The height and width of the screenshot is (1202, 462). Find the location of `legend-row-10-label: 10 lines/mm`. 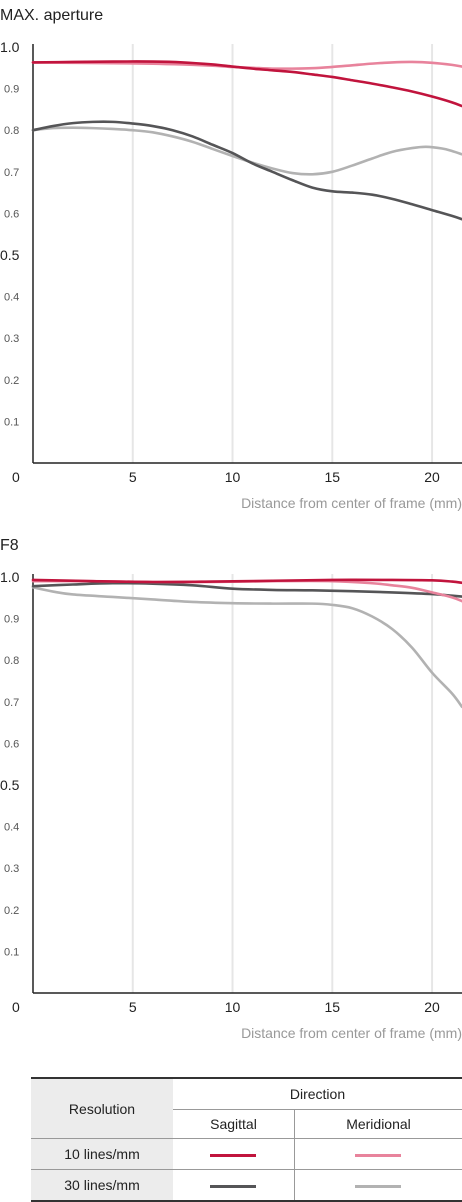

legend-row-10-label: 10 lines/mm is located at coordinates (102, 1154).